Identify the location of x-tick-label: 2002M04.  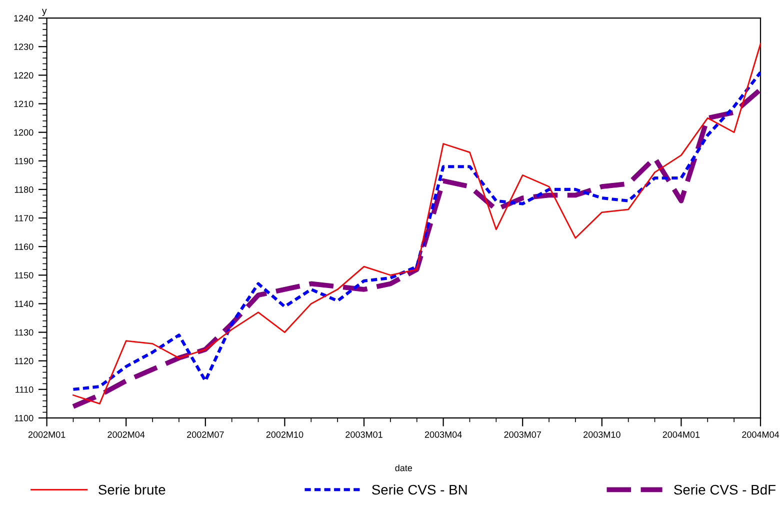
(126, 434).